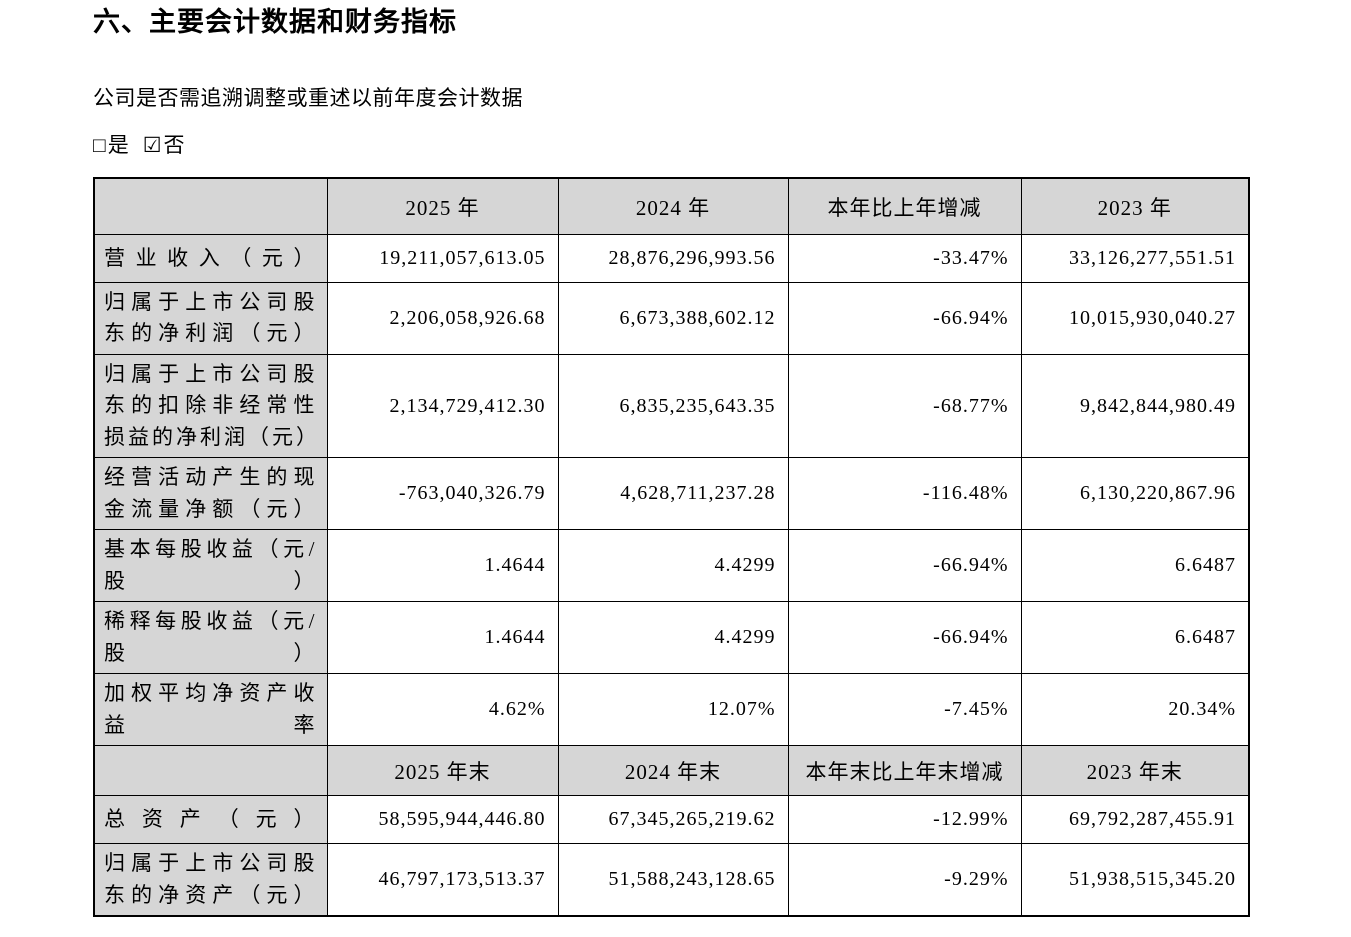 The width and height of the screenshot is (1351, 937). Describe the element at coordinates (210, 258) in the screenshot. I see `row-label: 营业收入（元）` at that location.